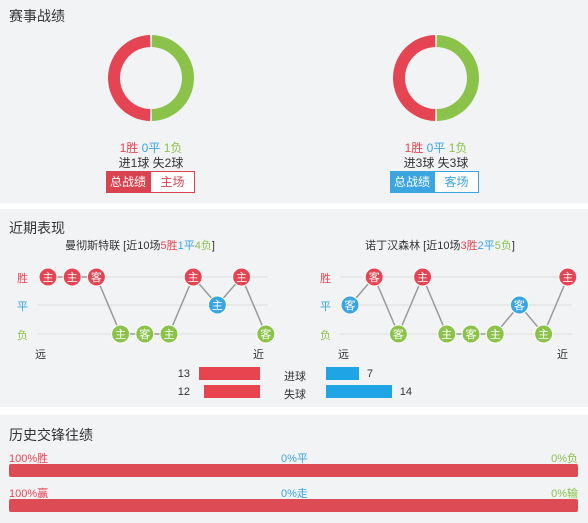 This screenshot has height=523, width=588. What do you see at coordinates (258, 355) in the screenshot?
I see `left-axis-near: 近` at bounding box center [258, 355].